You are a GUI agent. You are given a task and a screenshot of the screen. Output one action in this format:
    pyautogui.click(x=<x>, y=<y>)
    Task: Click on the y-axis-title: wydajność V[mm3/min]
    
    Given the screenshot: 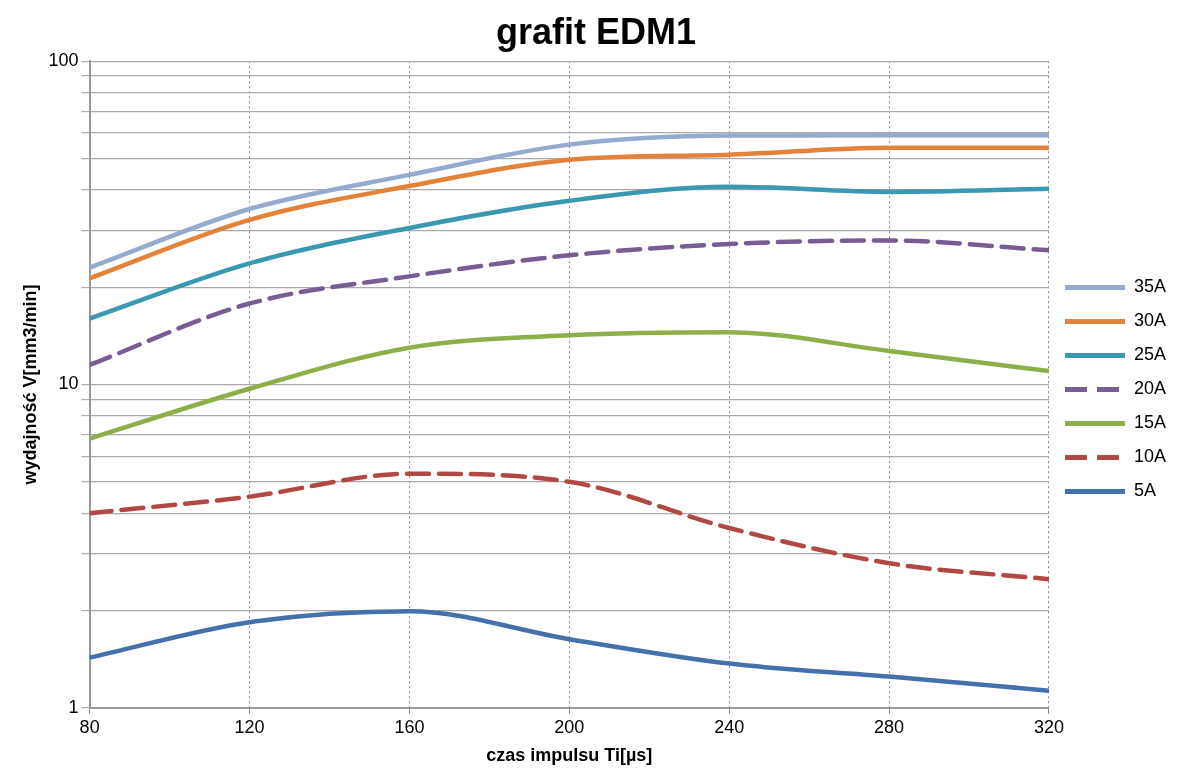 What is the action you would take?
    pyautogui.click(x=29, y=385)
    